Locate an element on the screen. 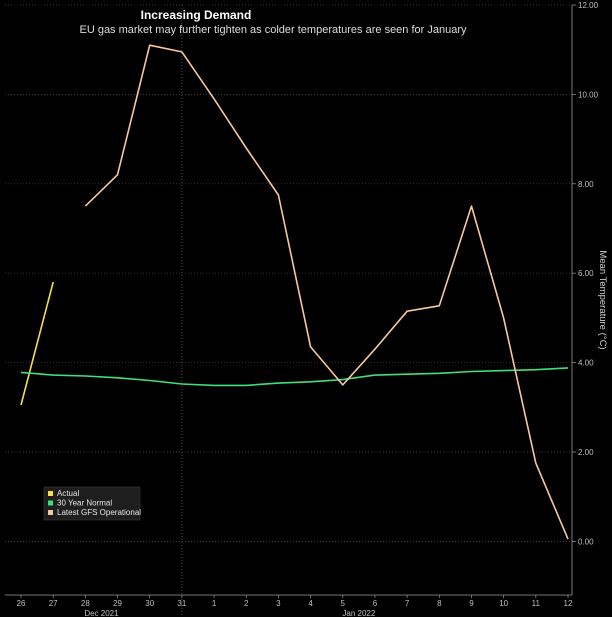 The height and width of the screenshot is (617, 612). x-tick-label: 26 is located at coordinates (21, 603).